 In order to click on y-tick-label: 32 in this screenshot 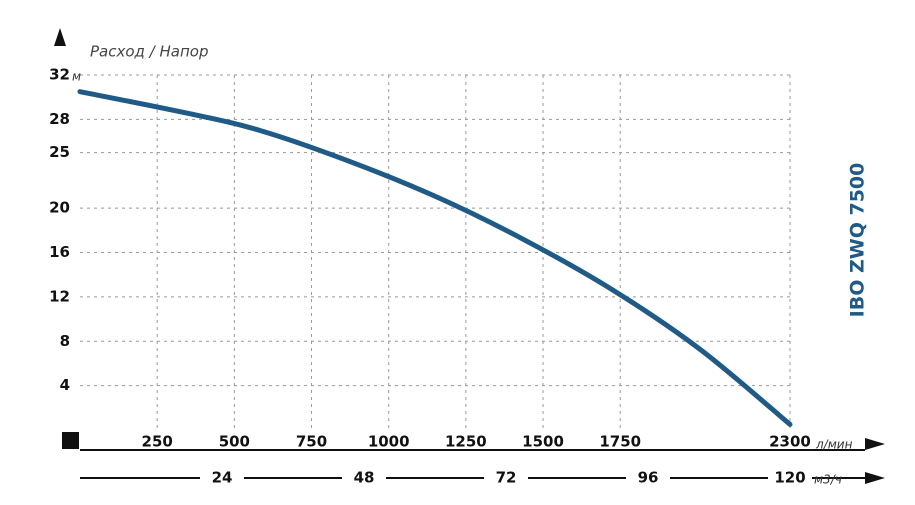, I will do `click(59, 75)`.